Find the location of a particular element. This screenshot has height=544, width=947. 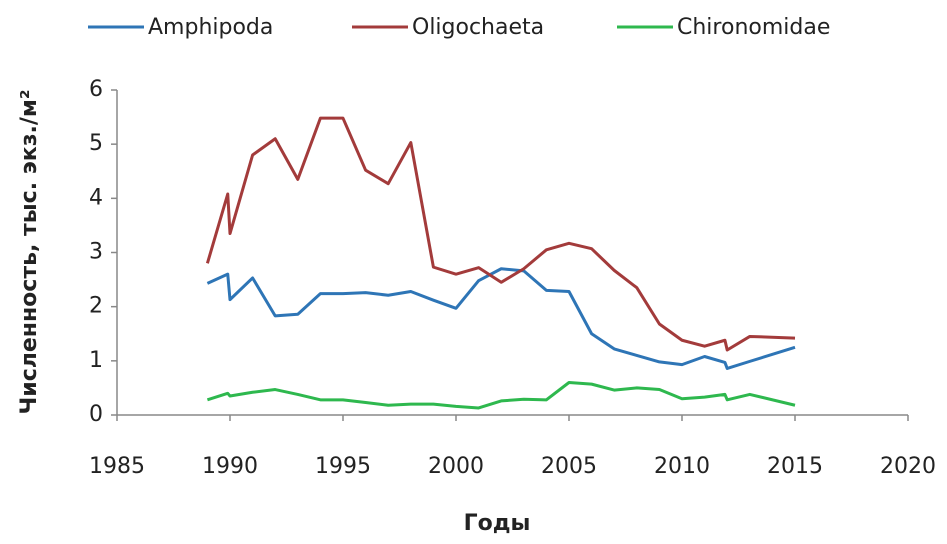

legend-label: Oligochaeta is located at coordinates (478, 27).